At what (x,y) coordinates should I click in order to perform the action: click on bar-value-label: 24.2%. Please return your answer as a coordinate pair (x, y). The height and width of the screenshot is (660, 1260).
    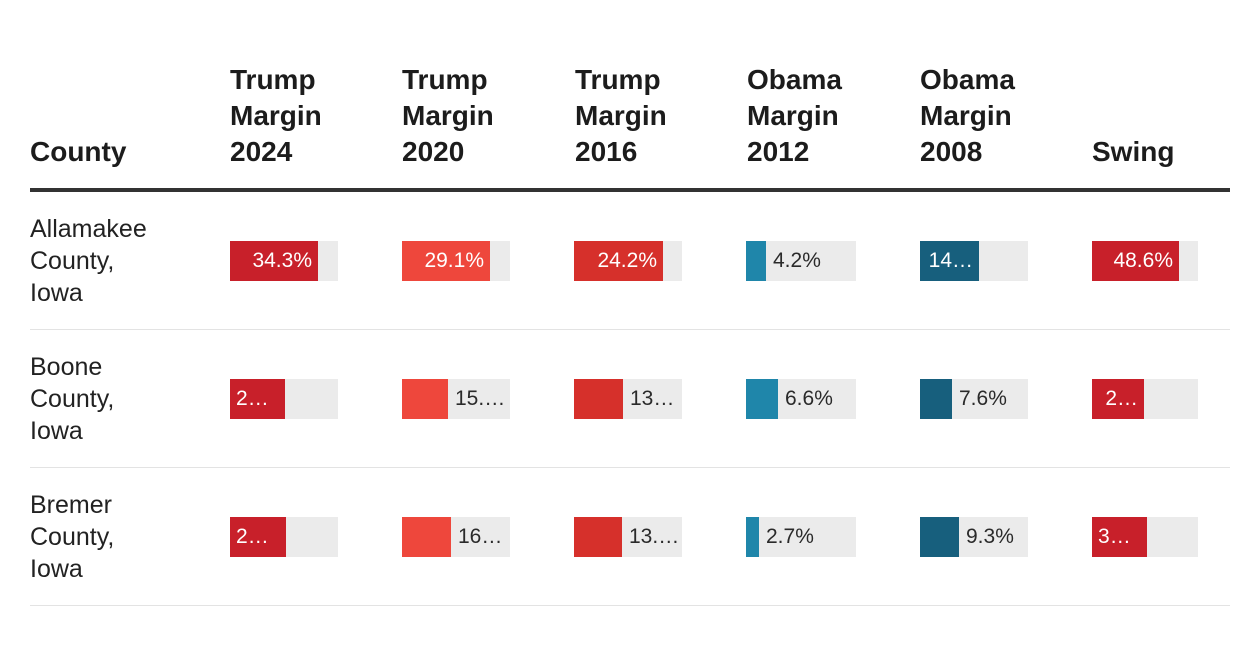
    Looking at the image, I should click on (627, 260).